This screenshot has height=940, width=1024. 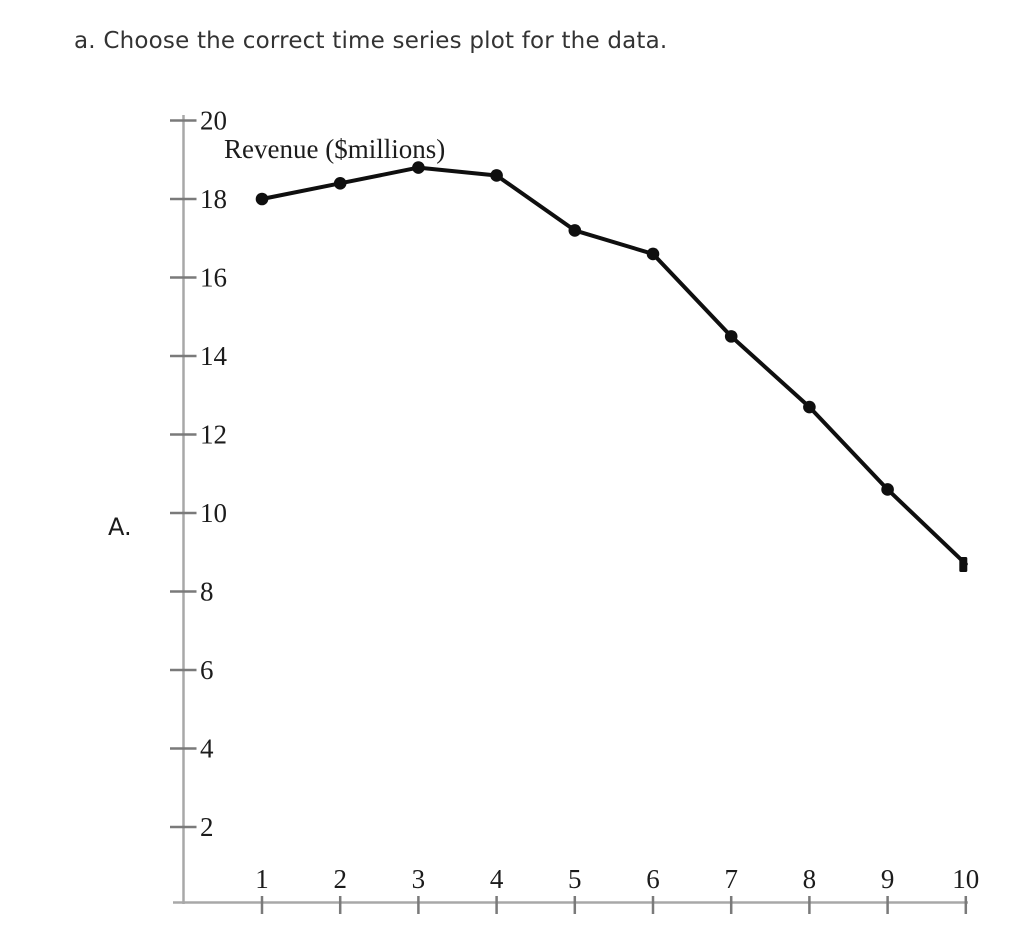 What do you see at coordinates (334, 149) in the screenshot?
I see `y-axis-title: Revenue ($millions)` at bounding box center [334, 149].